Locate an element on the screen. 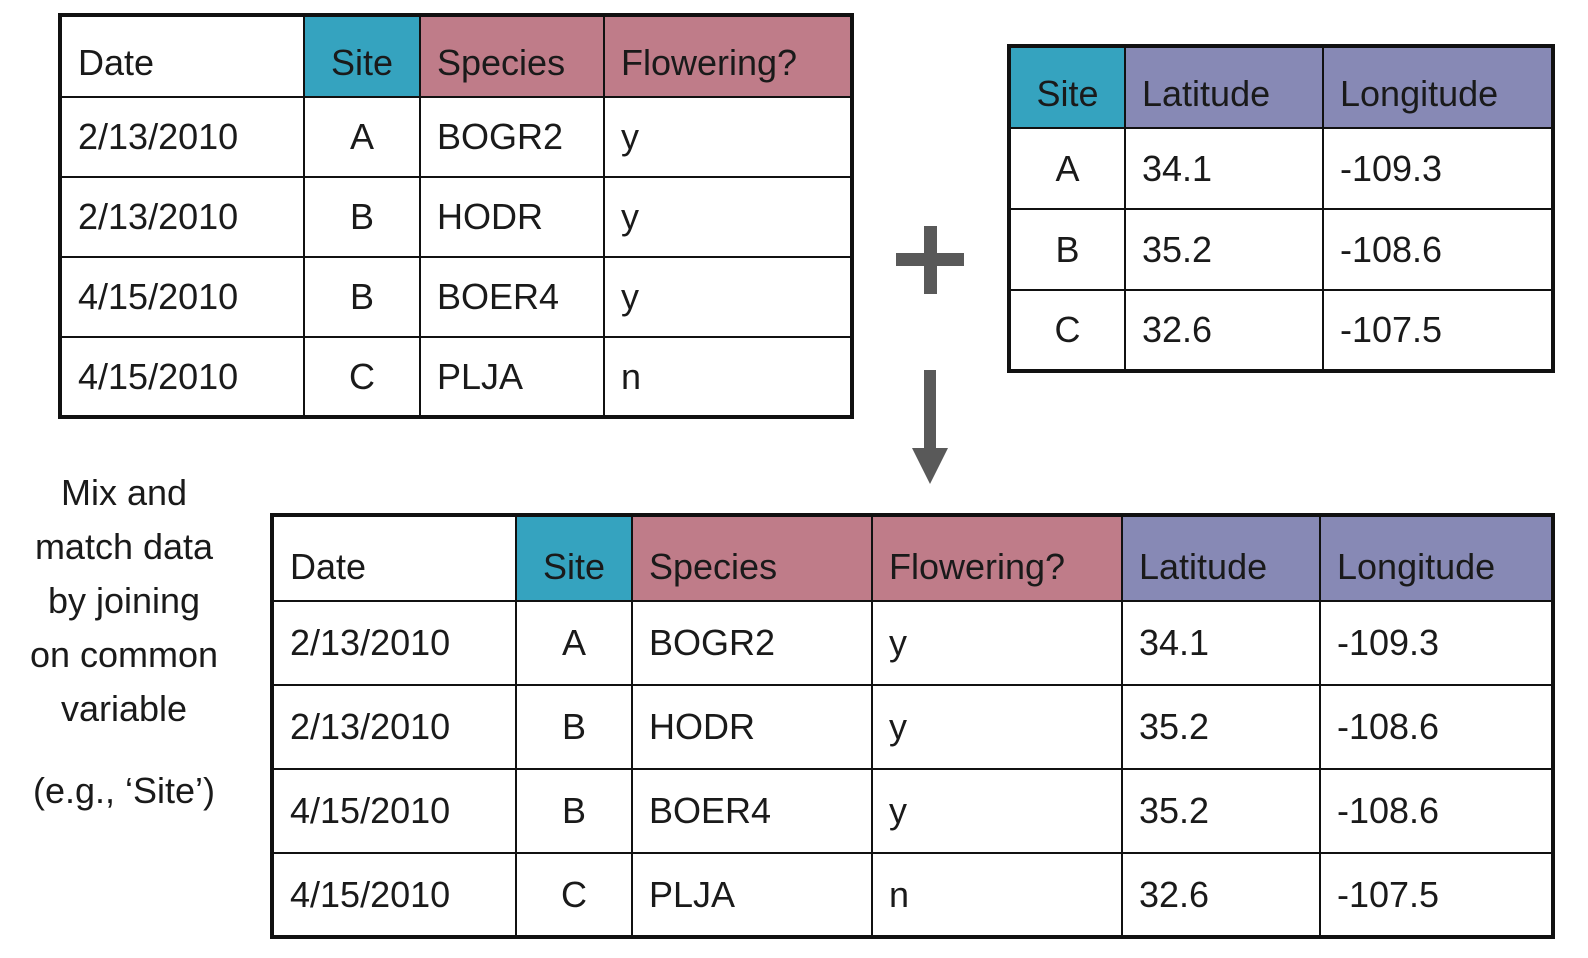 The width and height of the screenshot is (1588, 958). table-row: 2/13/2010 B HODR y 35.2 -108.6 is located at coordinates (912, 727).